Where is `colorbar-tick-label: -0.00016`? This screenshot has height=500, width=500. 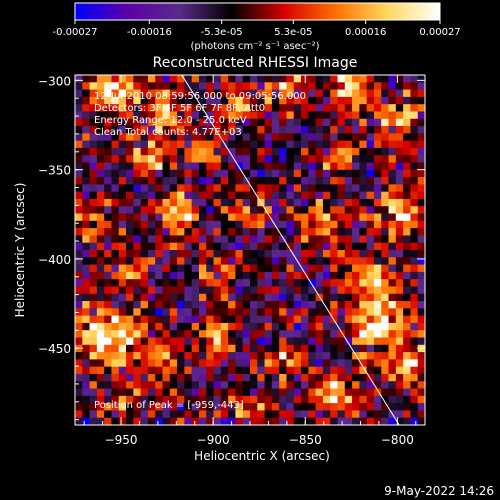
colorbar-tick-label: -0.00016 is located at coordinates (149, 32).